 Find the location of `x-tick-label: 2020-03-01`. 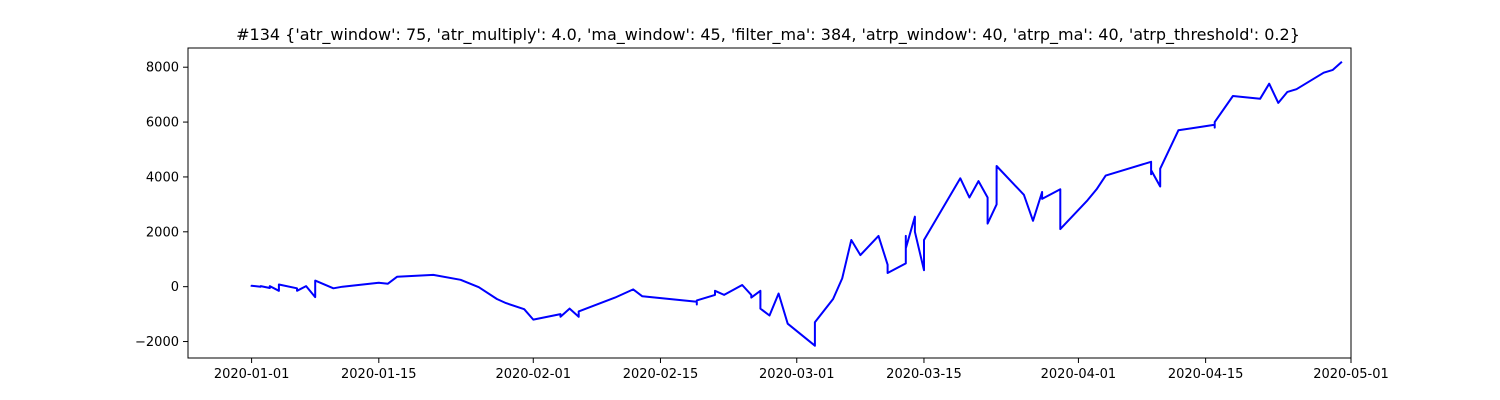

x-tick-label: 2020-03-01 is located at coordinates (797, 374).